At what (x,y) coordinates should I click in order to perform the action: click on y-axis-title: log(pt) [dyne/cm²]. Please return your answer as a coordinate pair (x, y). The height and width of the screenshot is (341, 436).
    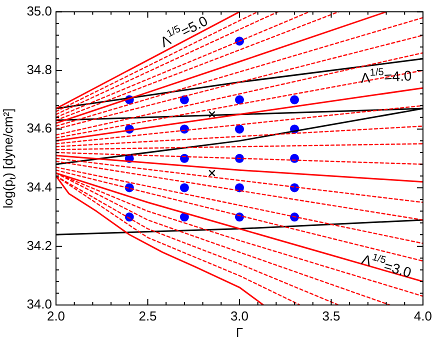
    Looking at the image, I should click on (9, 158).